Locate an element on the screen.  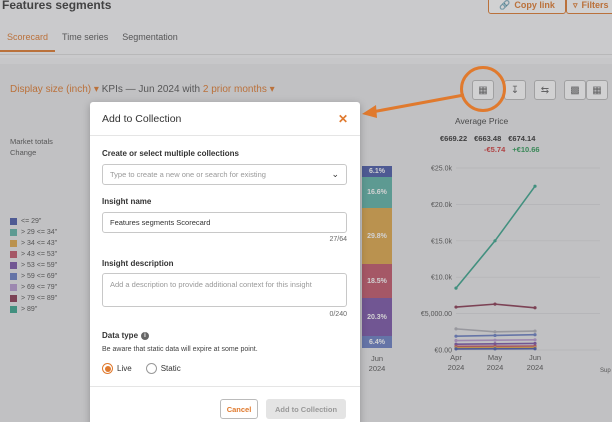
legend-label: > 53 <= 59" is located at coordinates (39, 265).